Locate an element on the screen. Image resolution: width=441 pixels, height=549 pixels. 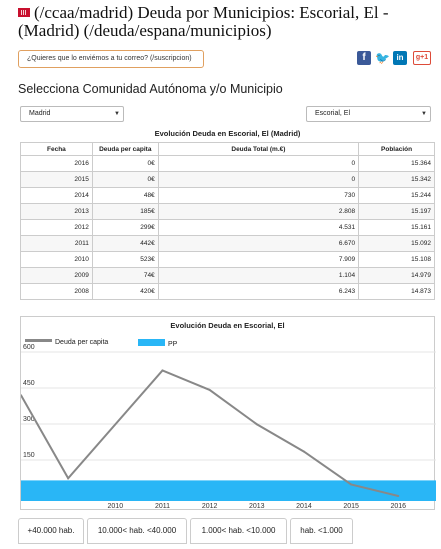
table-cell: 15.161 is located at coordinates (396, 227).